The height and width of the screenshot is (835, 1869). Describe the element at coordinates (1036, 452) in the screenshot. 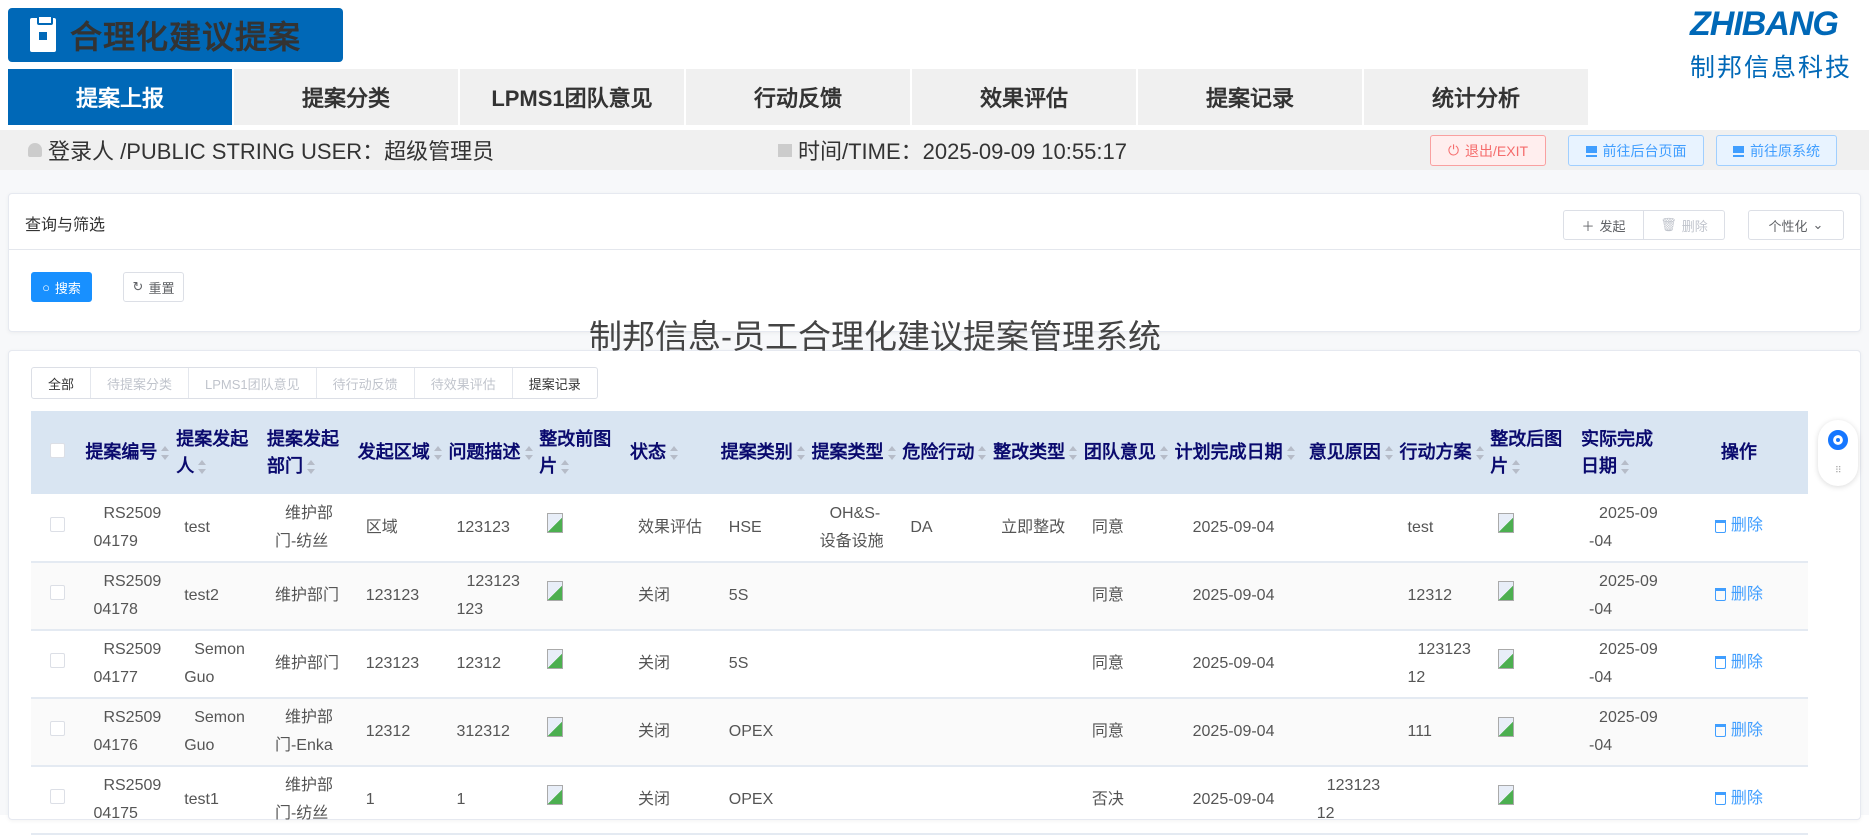

I see `column-header: 整改类型` at that location.